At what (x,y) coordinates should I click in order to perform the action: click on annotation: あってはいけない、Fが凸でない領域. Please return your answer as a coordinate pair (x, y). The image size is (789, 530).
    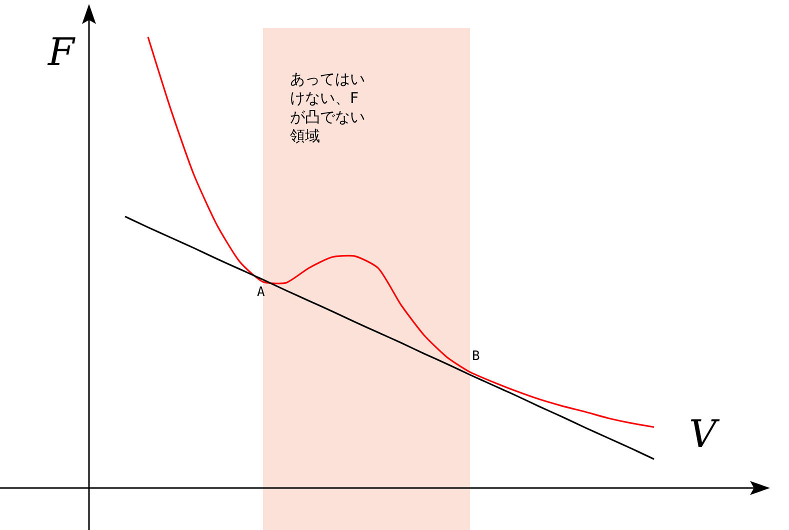
    Looking at the image, I should click on (328, 108).